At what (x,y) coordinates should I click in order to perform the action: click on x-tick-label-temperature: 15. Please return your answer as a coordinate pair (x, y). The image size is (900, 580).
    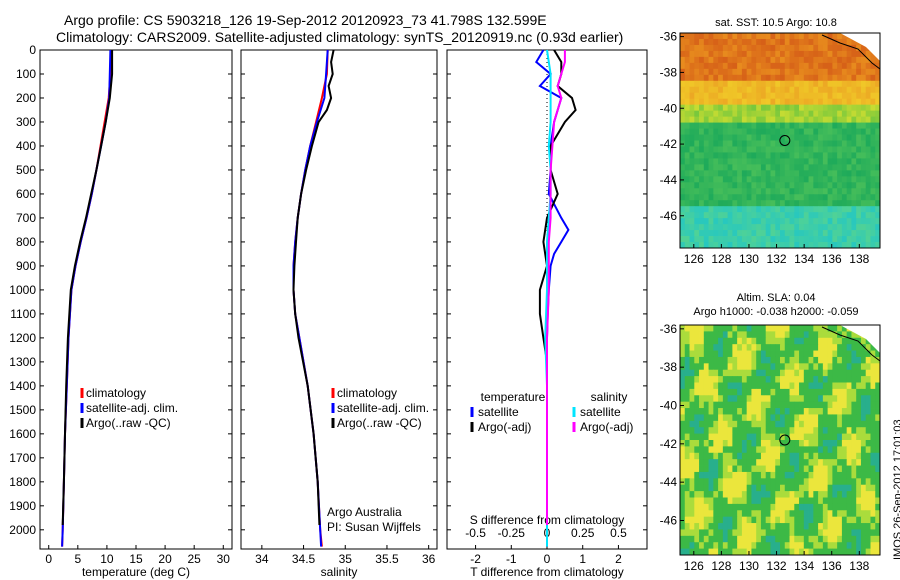
    Looking at the image, I should click on (136, 559).